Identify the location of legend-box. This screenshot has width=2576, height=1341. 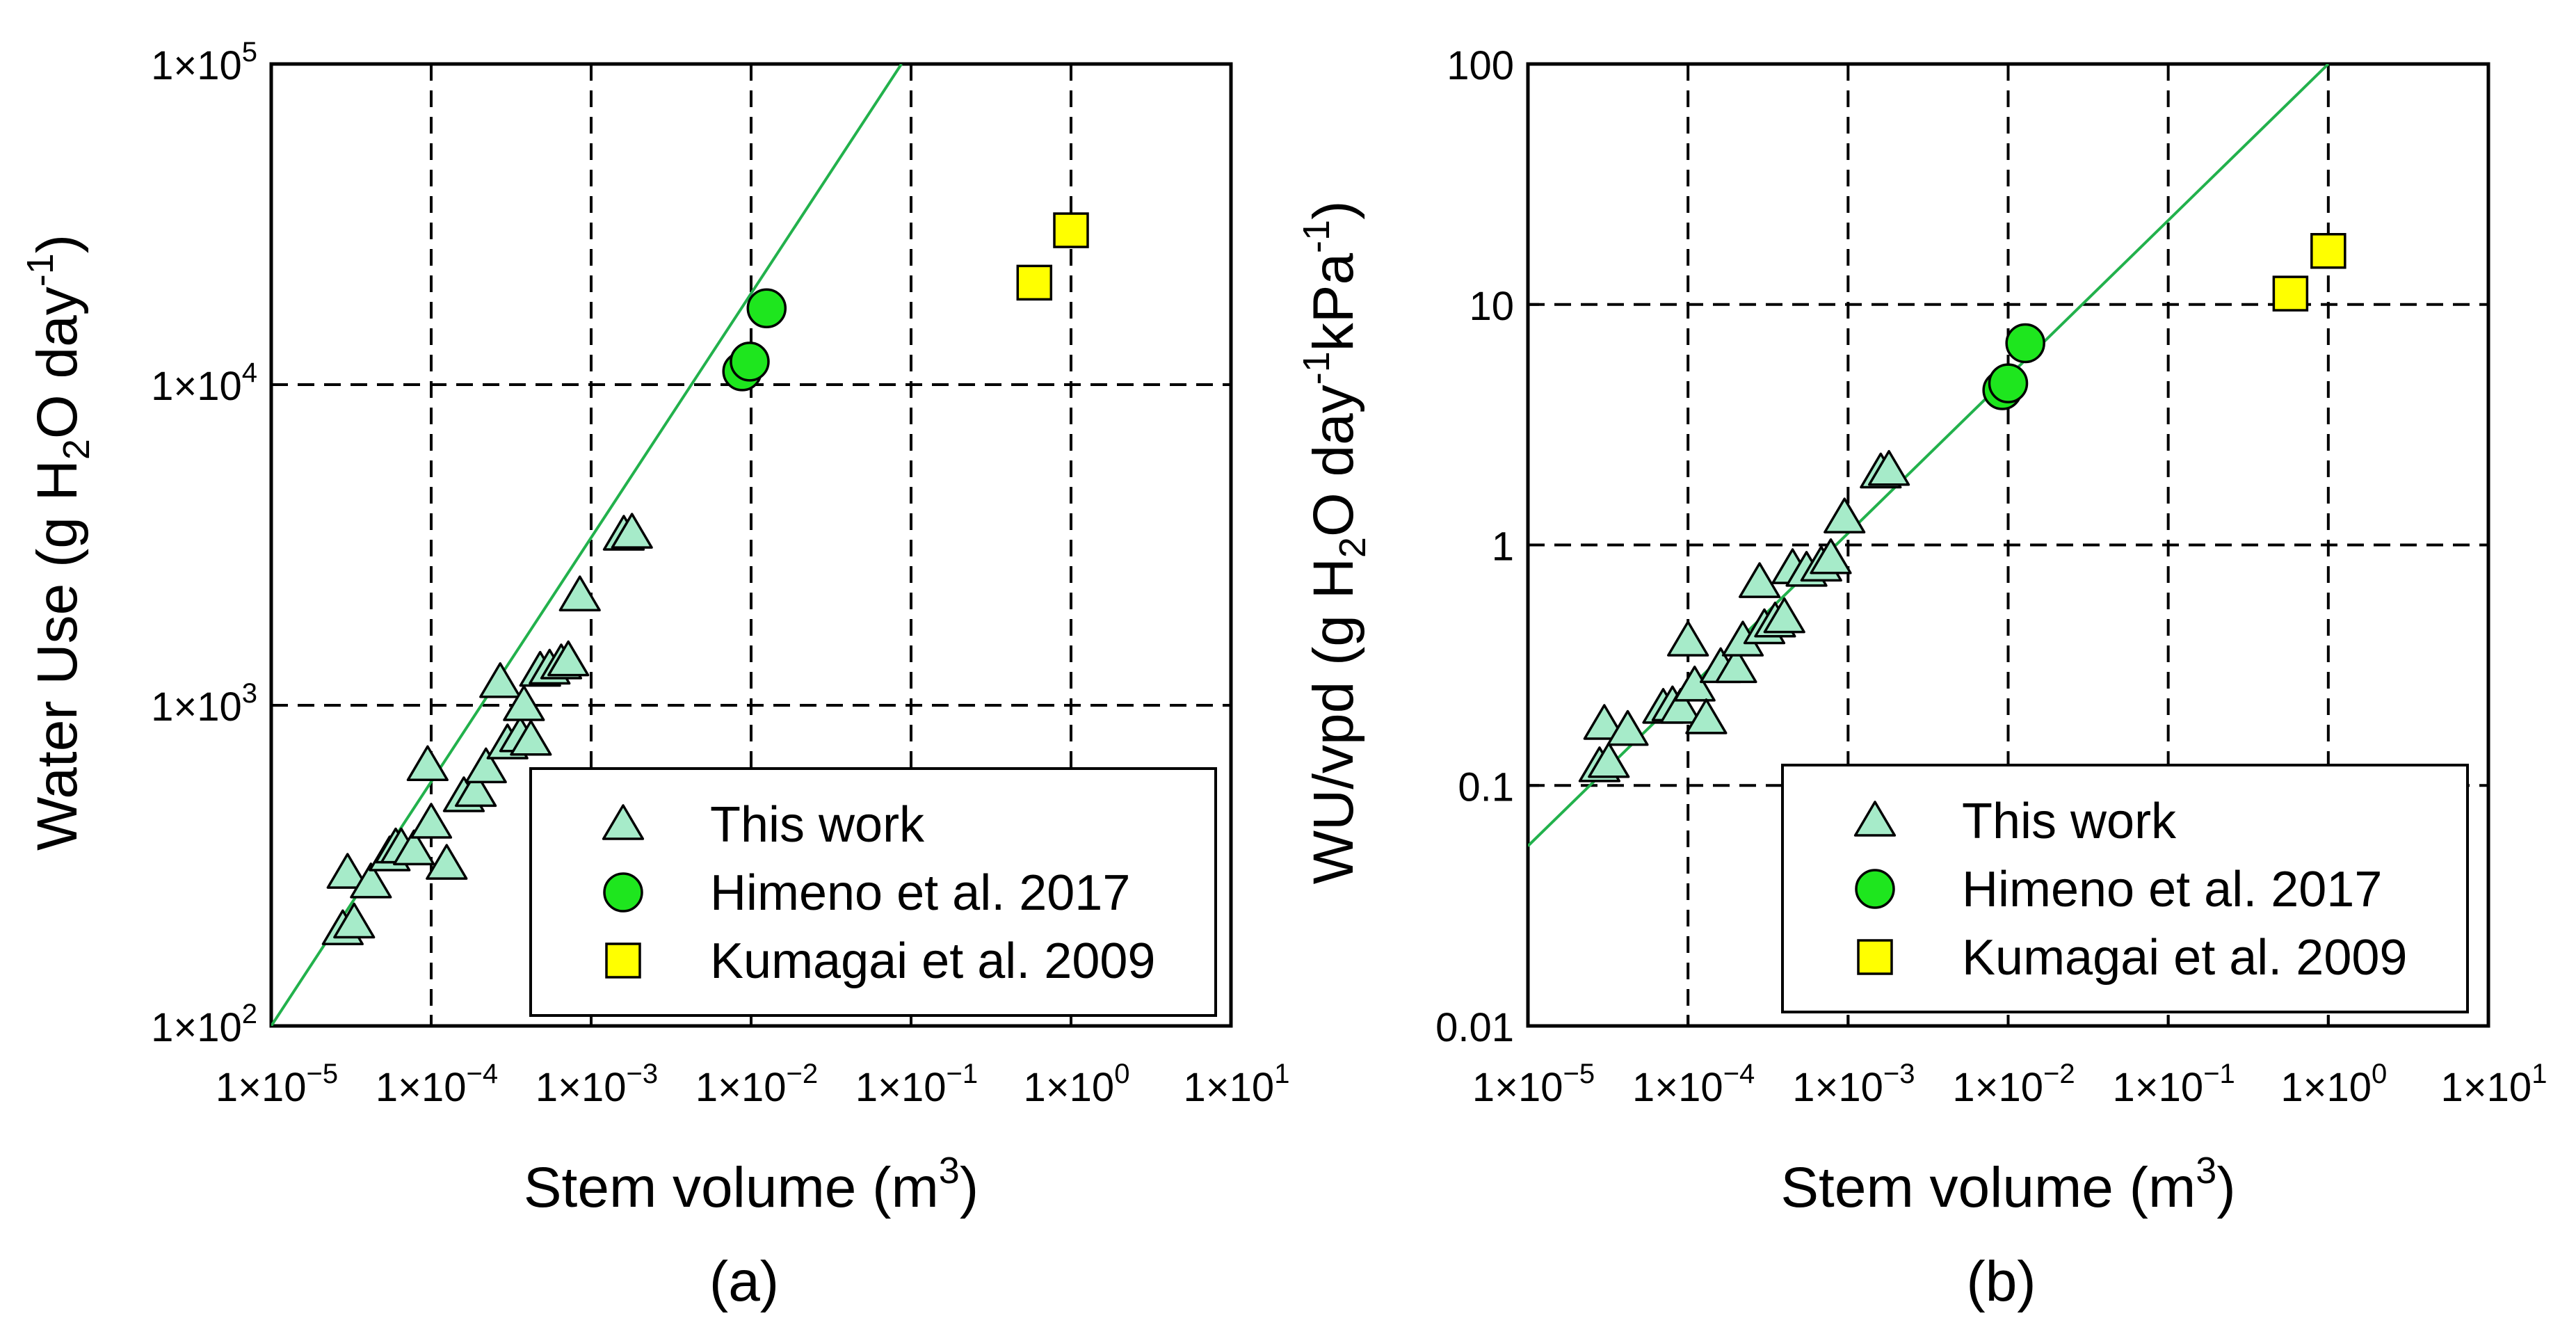
(873, 892).